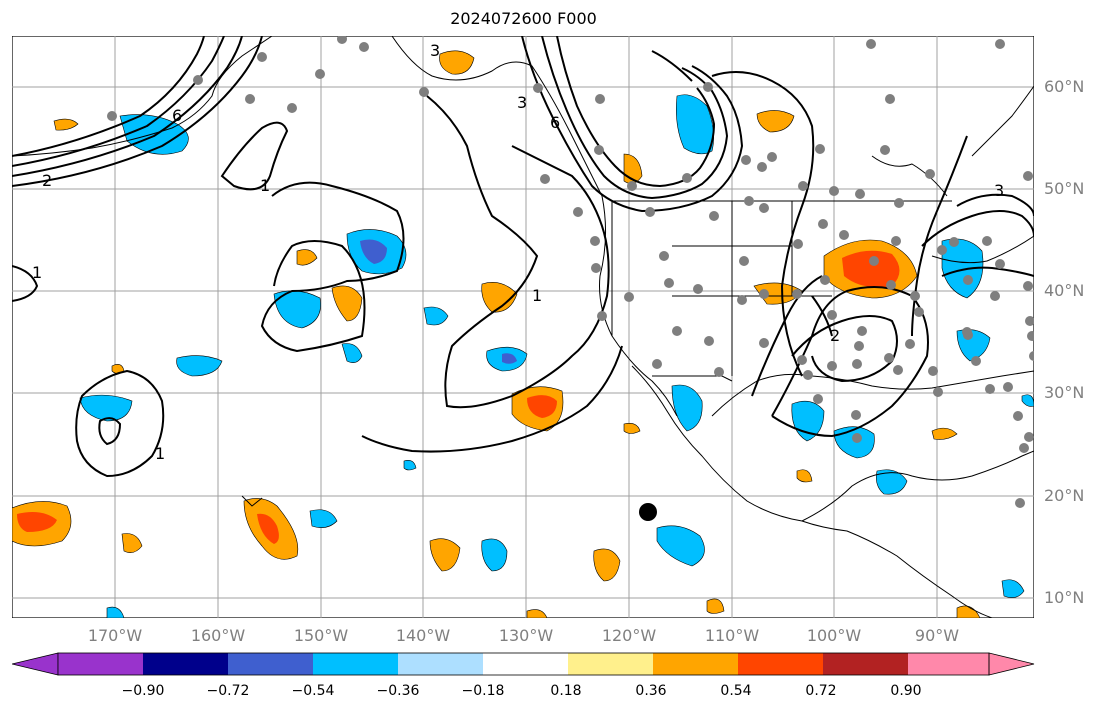 The image size is (1105, 712). Describe the element at coordinates (906, 691) in the screenshot. I see `colorbar-tick: 0.90` at that location.